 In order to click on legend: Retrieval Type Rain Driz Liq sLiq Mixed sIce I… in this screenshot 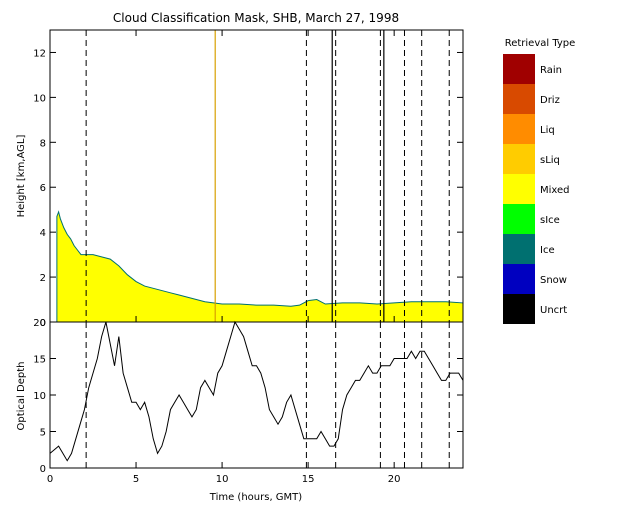, I will do `click(539, 181)`.